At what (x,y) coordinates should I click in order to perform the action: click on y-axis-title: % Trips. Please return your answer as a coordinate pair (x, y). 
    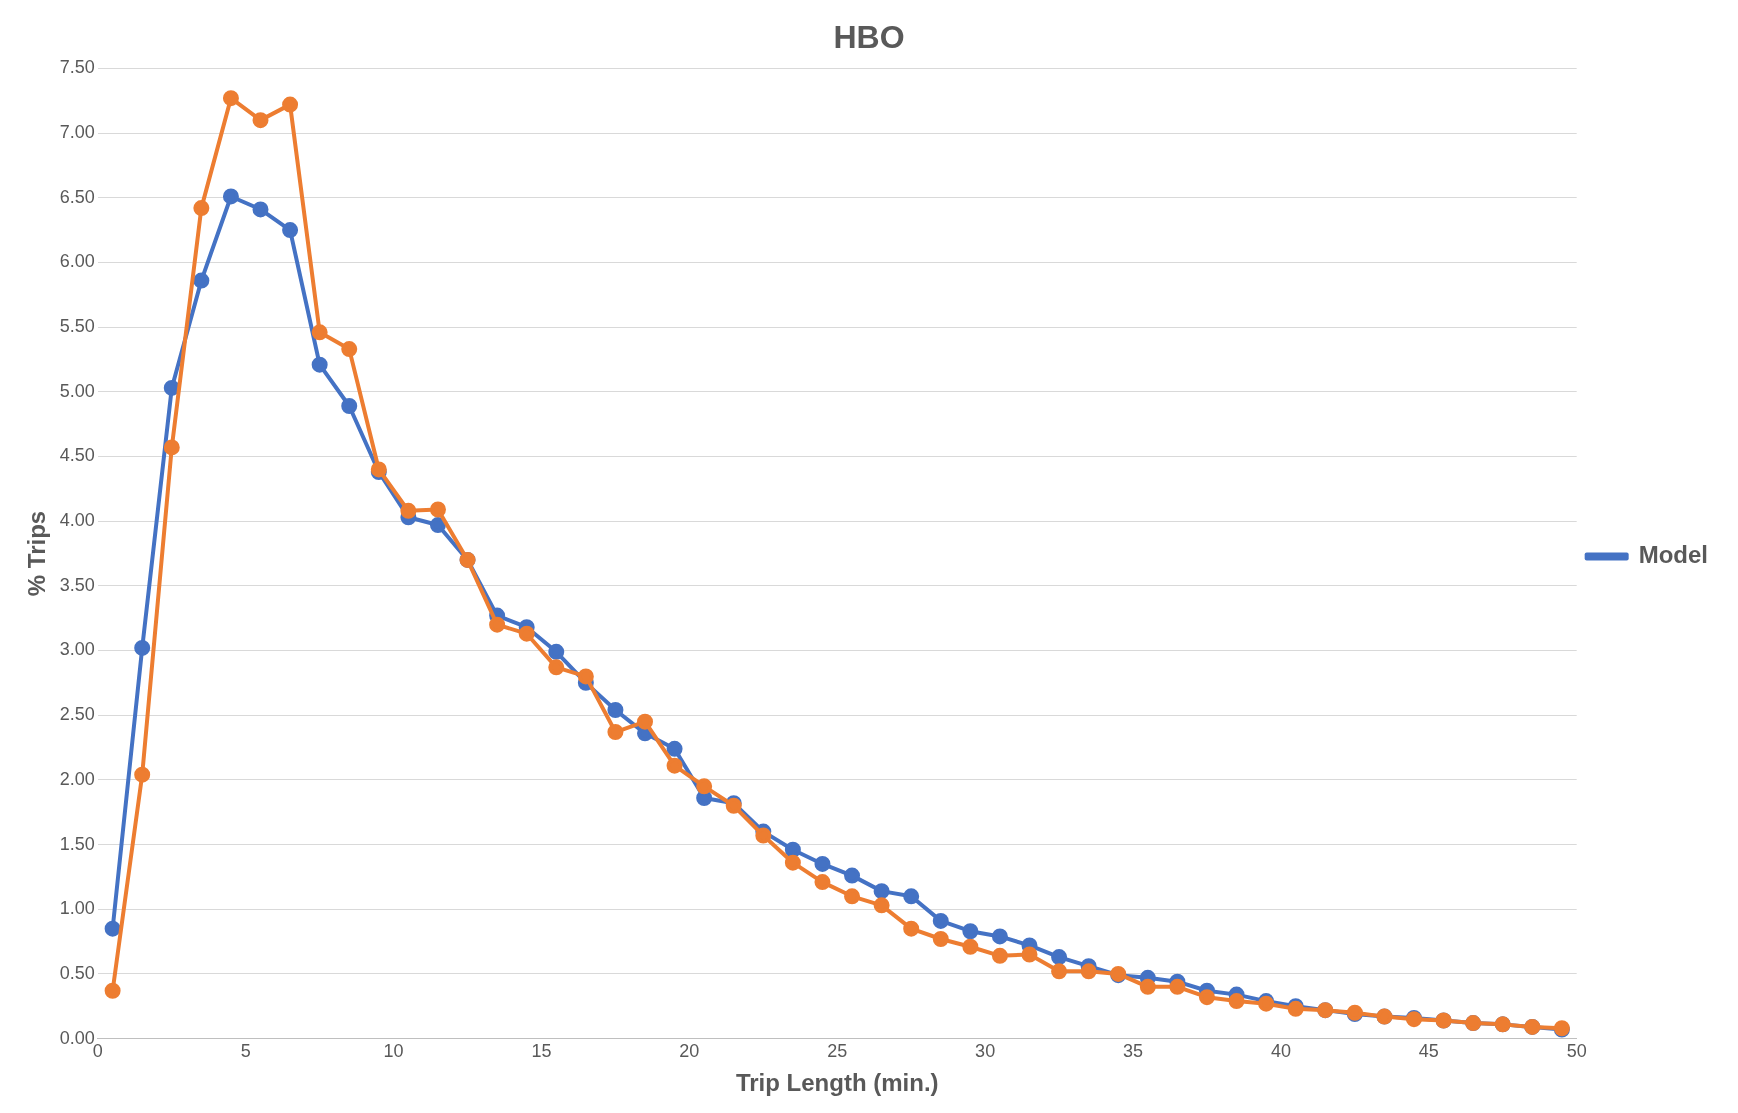
    Looking at the image, I should click on (37, 553).